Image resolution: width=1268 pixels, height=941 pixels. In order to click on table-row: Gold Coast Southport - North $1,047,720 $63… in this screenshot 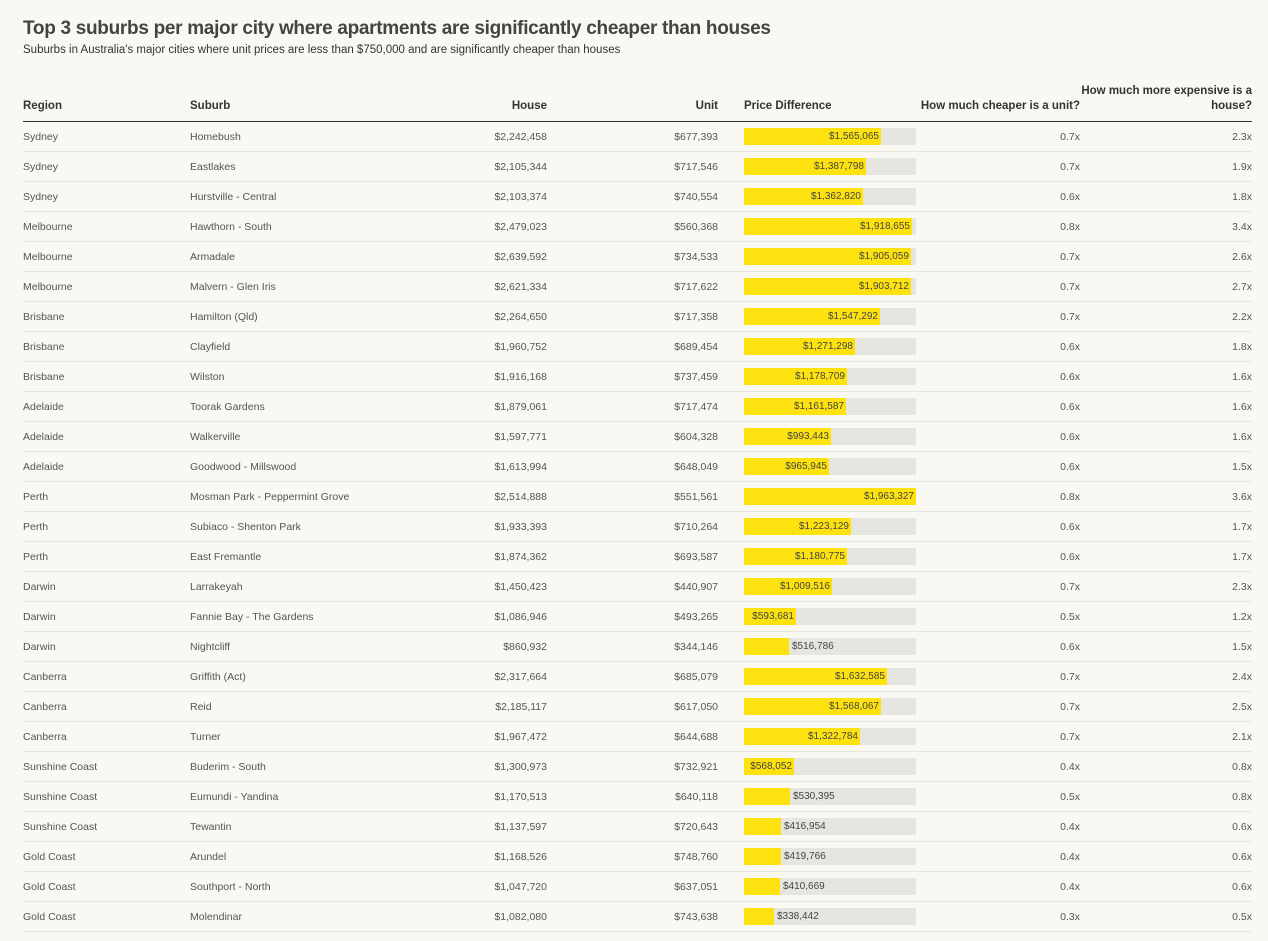, I will do `click(637, 886)`.